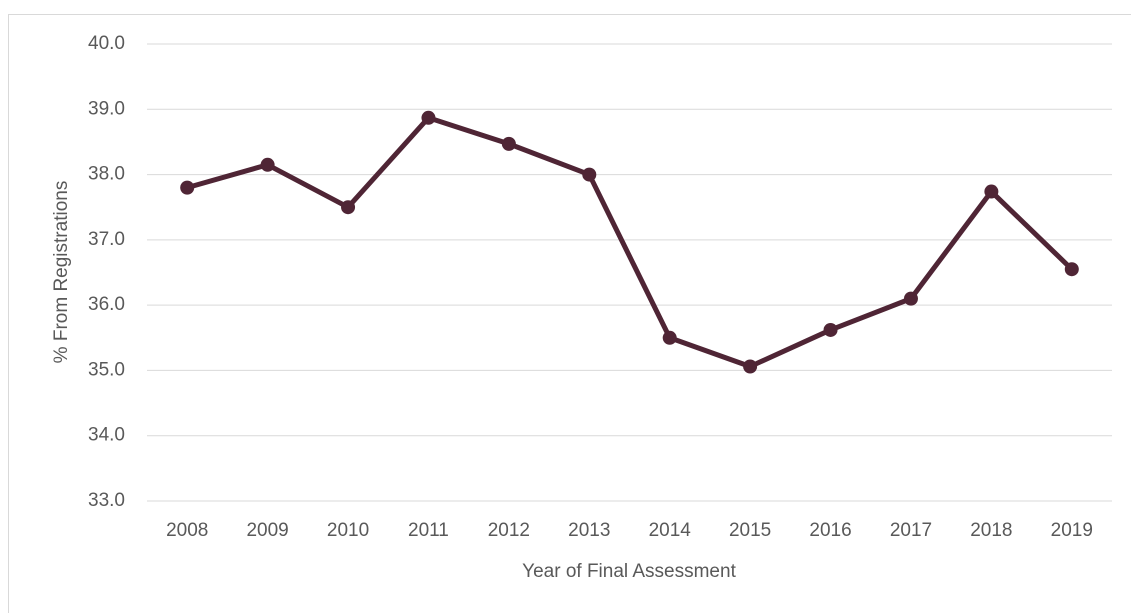  I want to click on y-axis-label: % From Registrations, so click(61, 272).